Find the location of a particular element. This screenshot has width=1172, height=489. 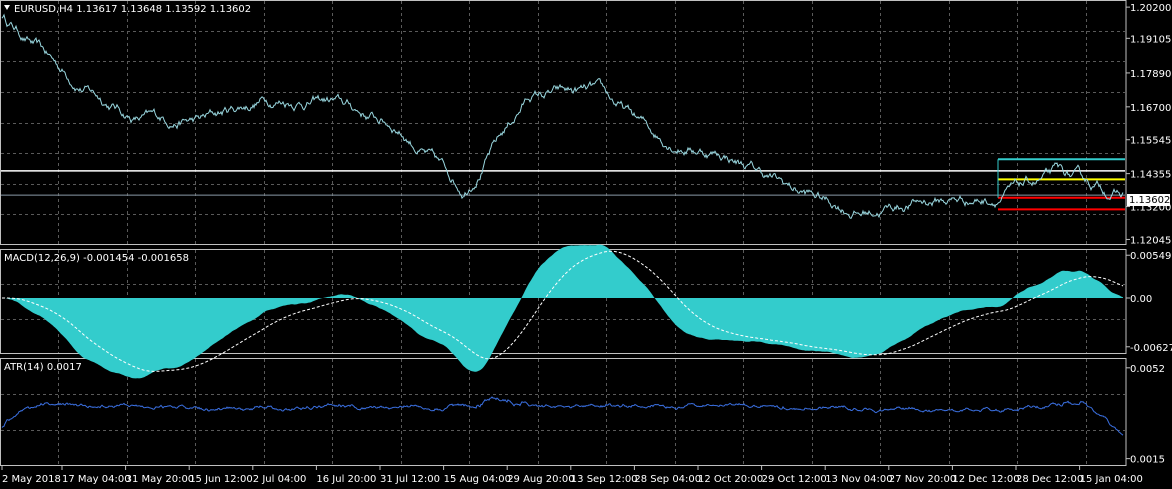

macd-axis: 0.005499 0.00 -0.006272 is located at coordinates (1149, 302).